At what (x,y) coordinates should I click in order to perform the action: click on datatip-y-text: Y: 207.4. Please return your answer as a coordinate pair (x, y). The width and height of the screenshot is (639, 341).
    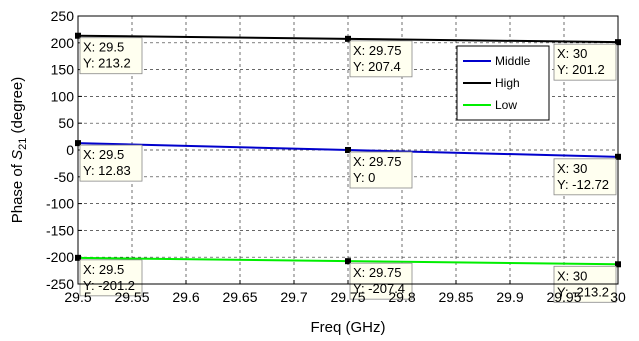
    Looking at the image, I should click on (377, 66).